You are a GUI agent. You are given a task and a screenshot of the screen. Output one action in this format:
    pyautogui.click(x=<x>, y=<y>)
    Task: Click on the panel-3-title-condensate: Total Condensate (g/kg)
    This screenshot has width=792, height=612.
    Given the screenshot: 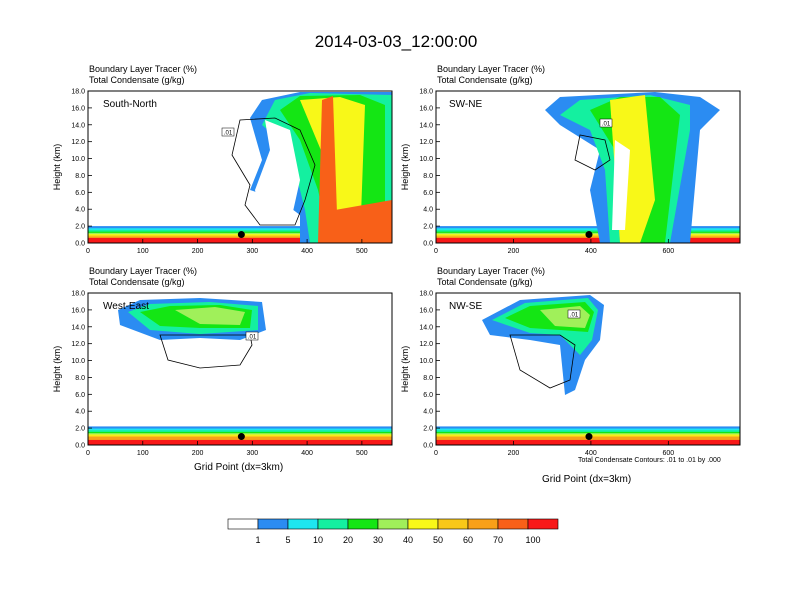 What is the action you would take?
    pyautogui.click(x=137, y=282)
    